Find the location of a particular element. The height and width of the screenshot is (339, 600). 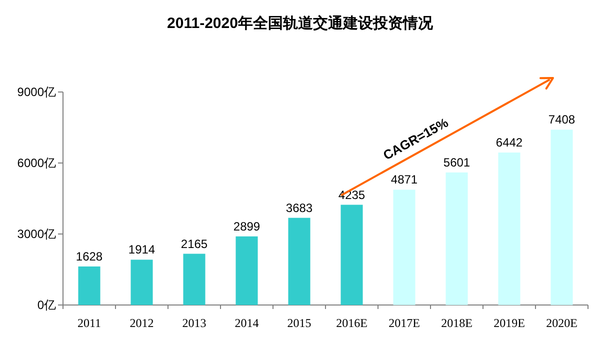

chart-title: 2011-2020年全国轨道交通建设投资情况 is located at coordinates (300, 23).